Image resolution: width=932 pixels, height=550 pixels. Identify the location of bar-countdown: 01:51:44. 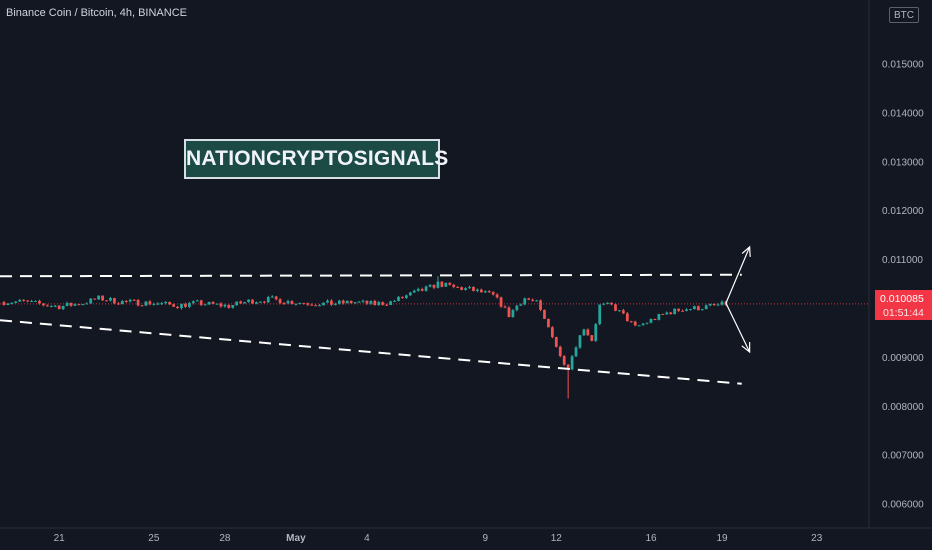
(903, 313).